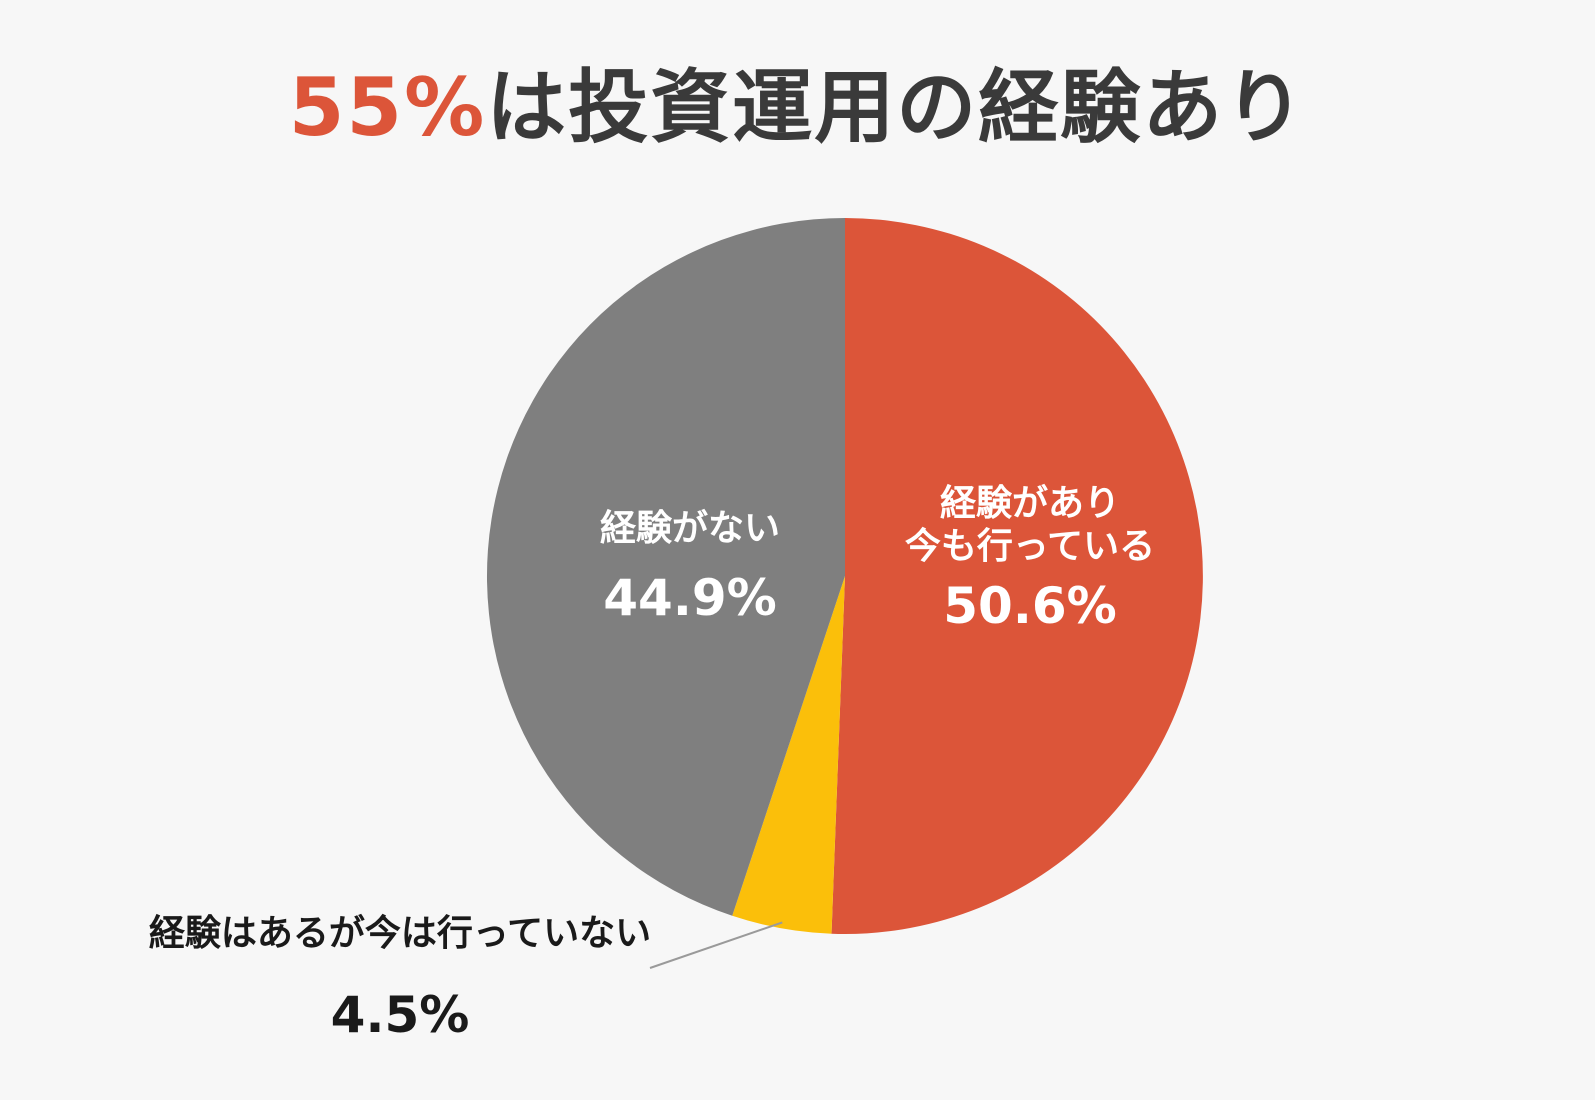 The width and height of the screenshot is (1595, 1100). What do you see at coordinates (400, 1015) in the screenshot?
I see `slice-value-past: 4.5%` at bounding box center [400, 1015].